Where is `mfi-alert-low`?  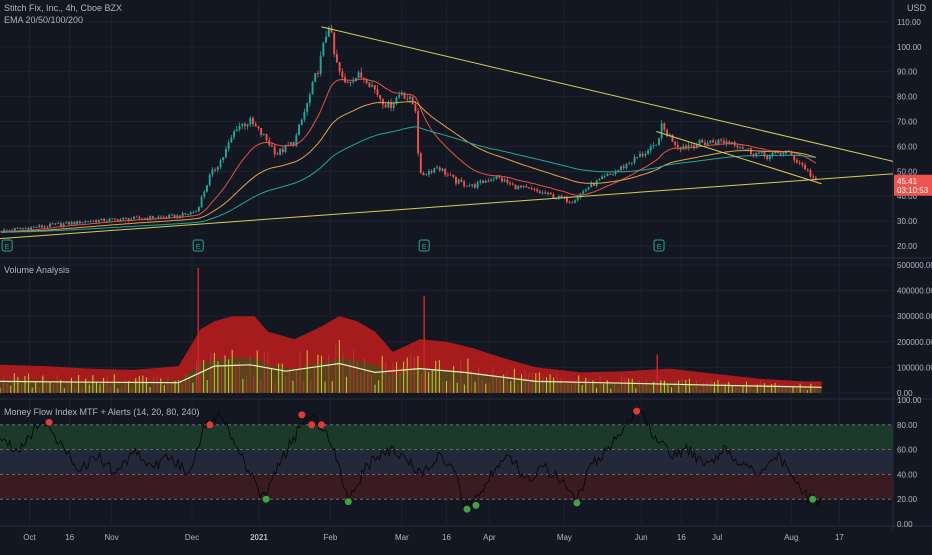
mfi-alert-low is located at coordinates (577, 503).